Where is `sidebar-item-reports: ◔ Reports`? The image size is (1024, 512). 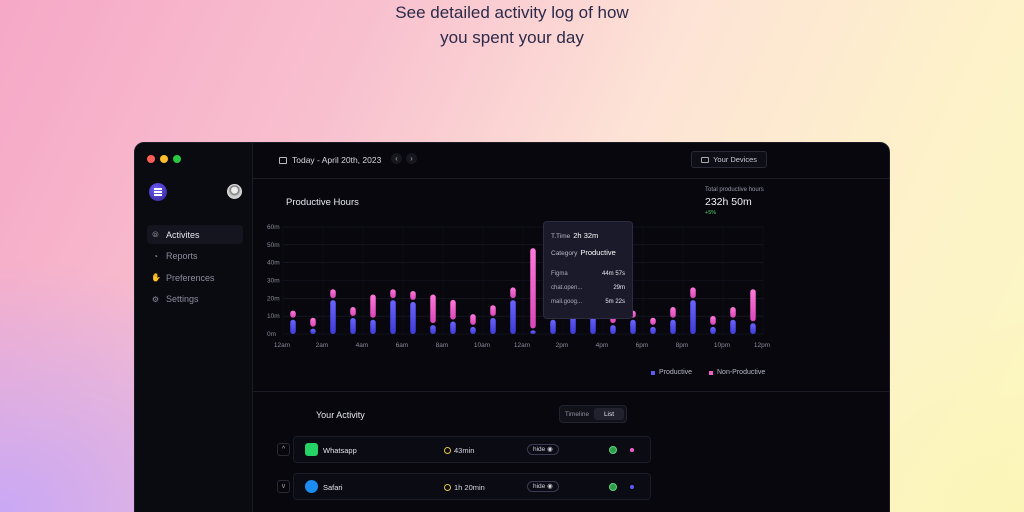
sidebar-item-reports: ◔ Reports is located at coordinates (195, 256).